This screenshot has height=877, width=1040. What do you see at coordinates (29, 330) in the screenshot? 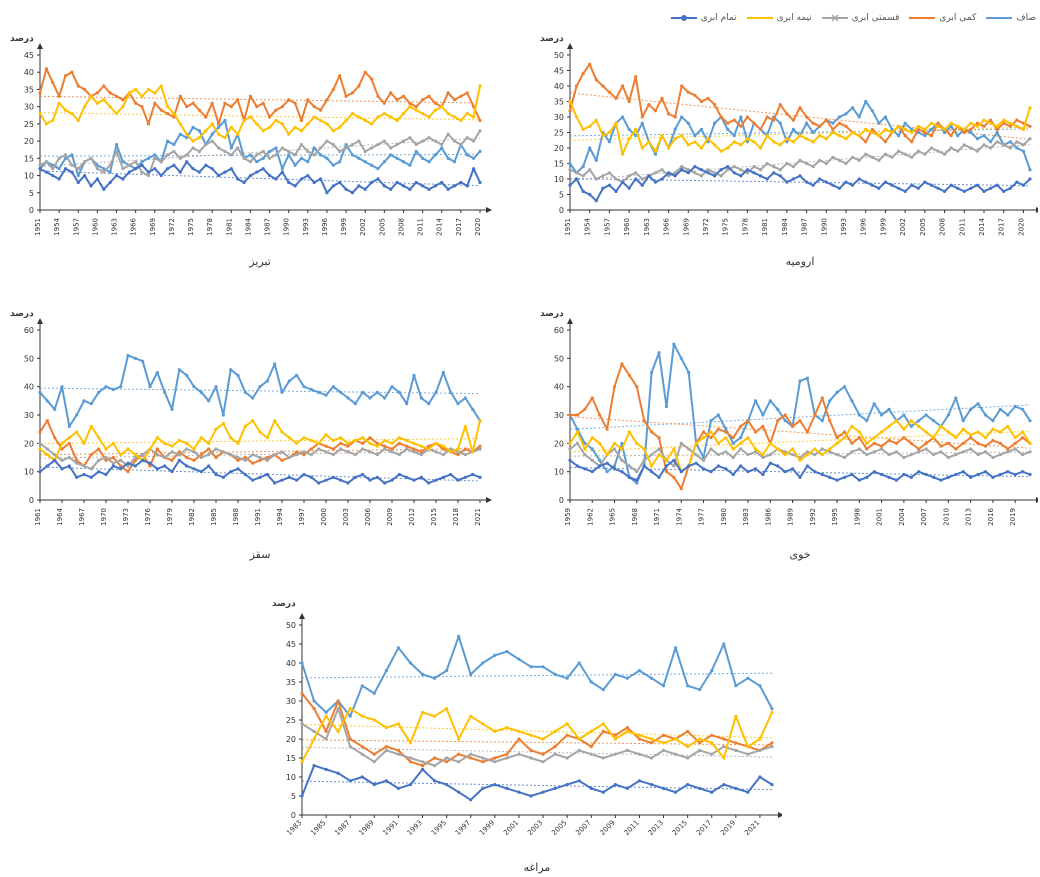
I see `y-tick-label: 60` at bounding box center [29, 330].